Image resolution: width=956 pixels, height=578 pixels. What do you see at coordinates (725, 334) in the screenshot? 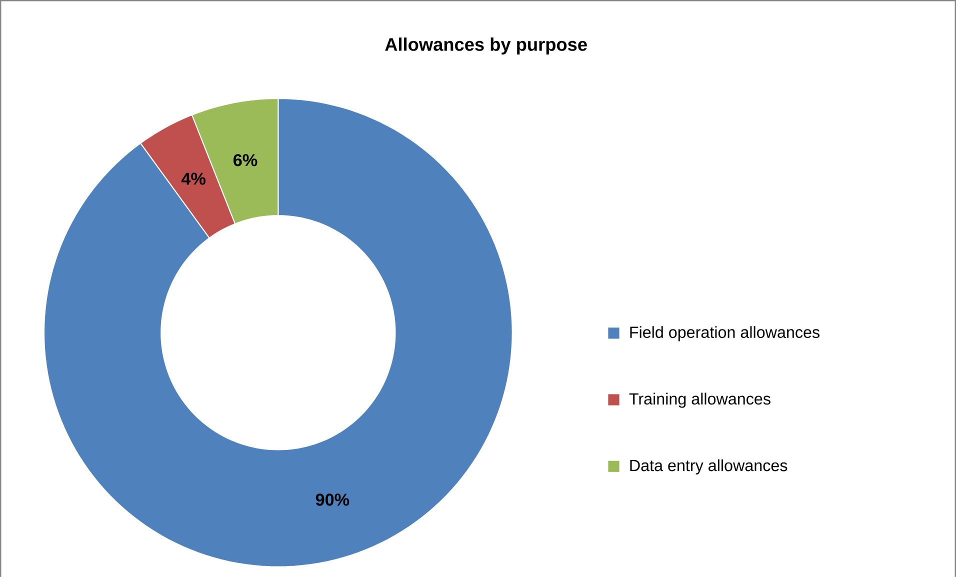
I see `legend-label: Field operation allowances` at bounding box center [725, 334].